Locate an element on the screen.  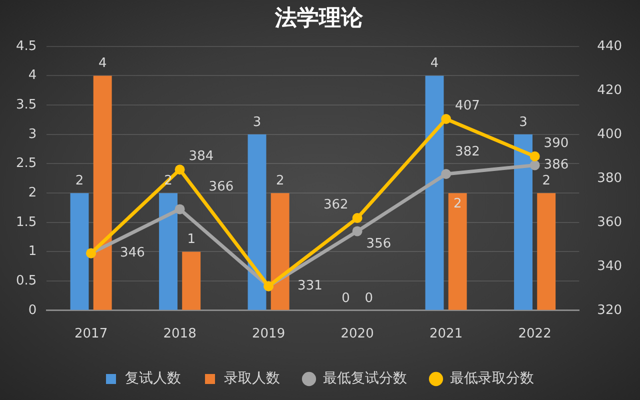
data-label: 384 is located at coordinates (201, 156).